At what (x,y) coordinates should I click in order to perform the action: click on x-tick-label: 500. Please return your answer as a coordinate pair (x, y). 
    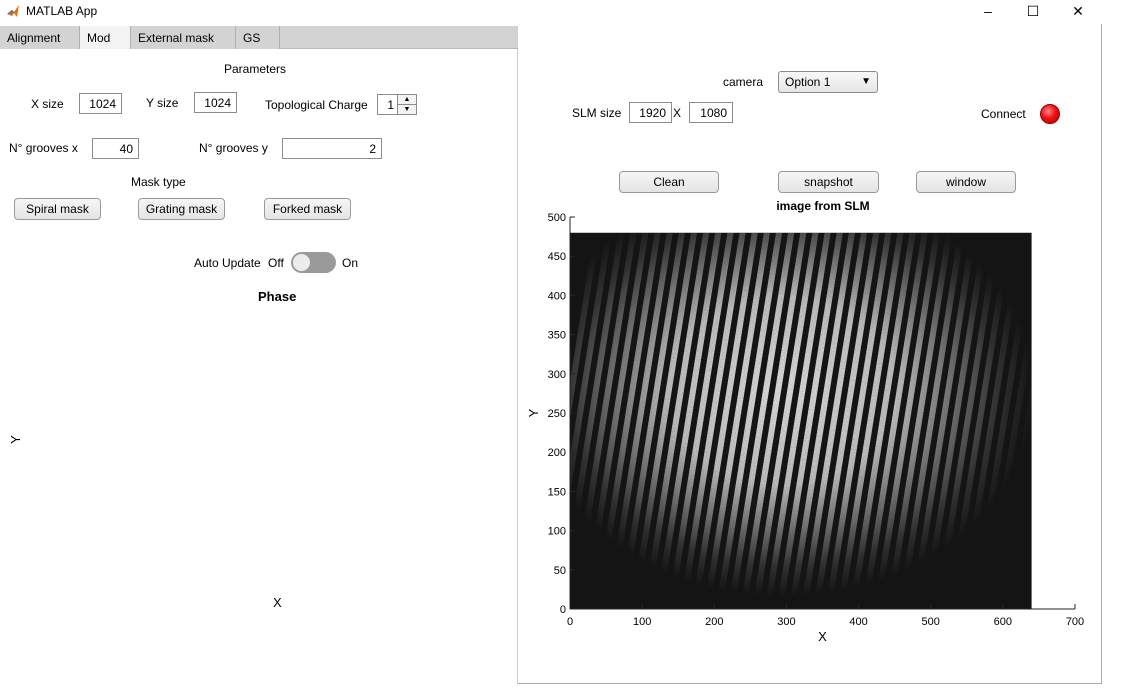
    Looking at the image, I should click on (931, 622).